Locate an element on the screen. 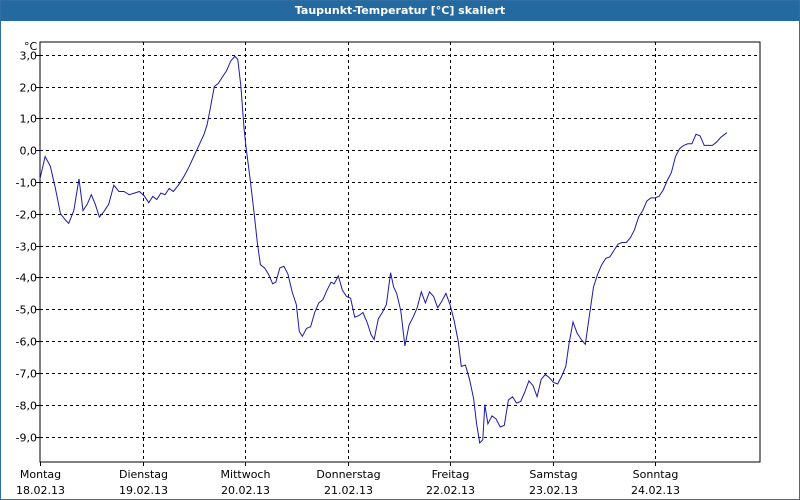  y-tick-label: -8,0 is located at coordinates (26, 406).